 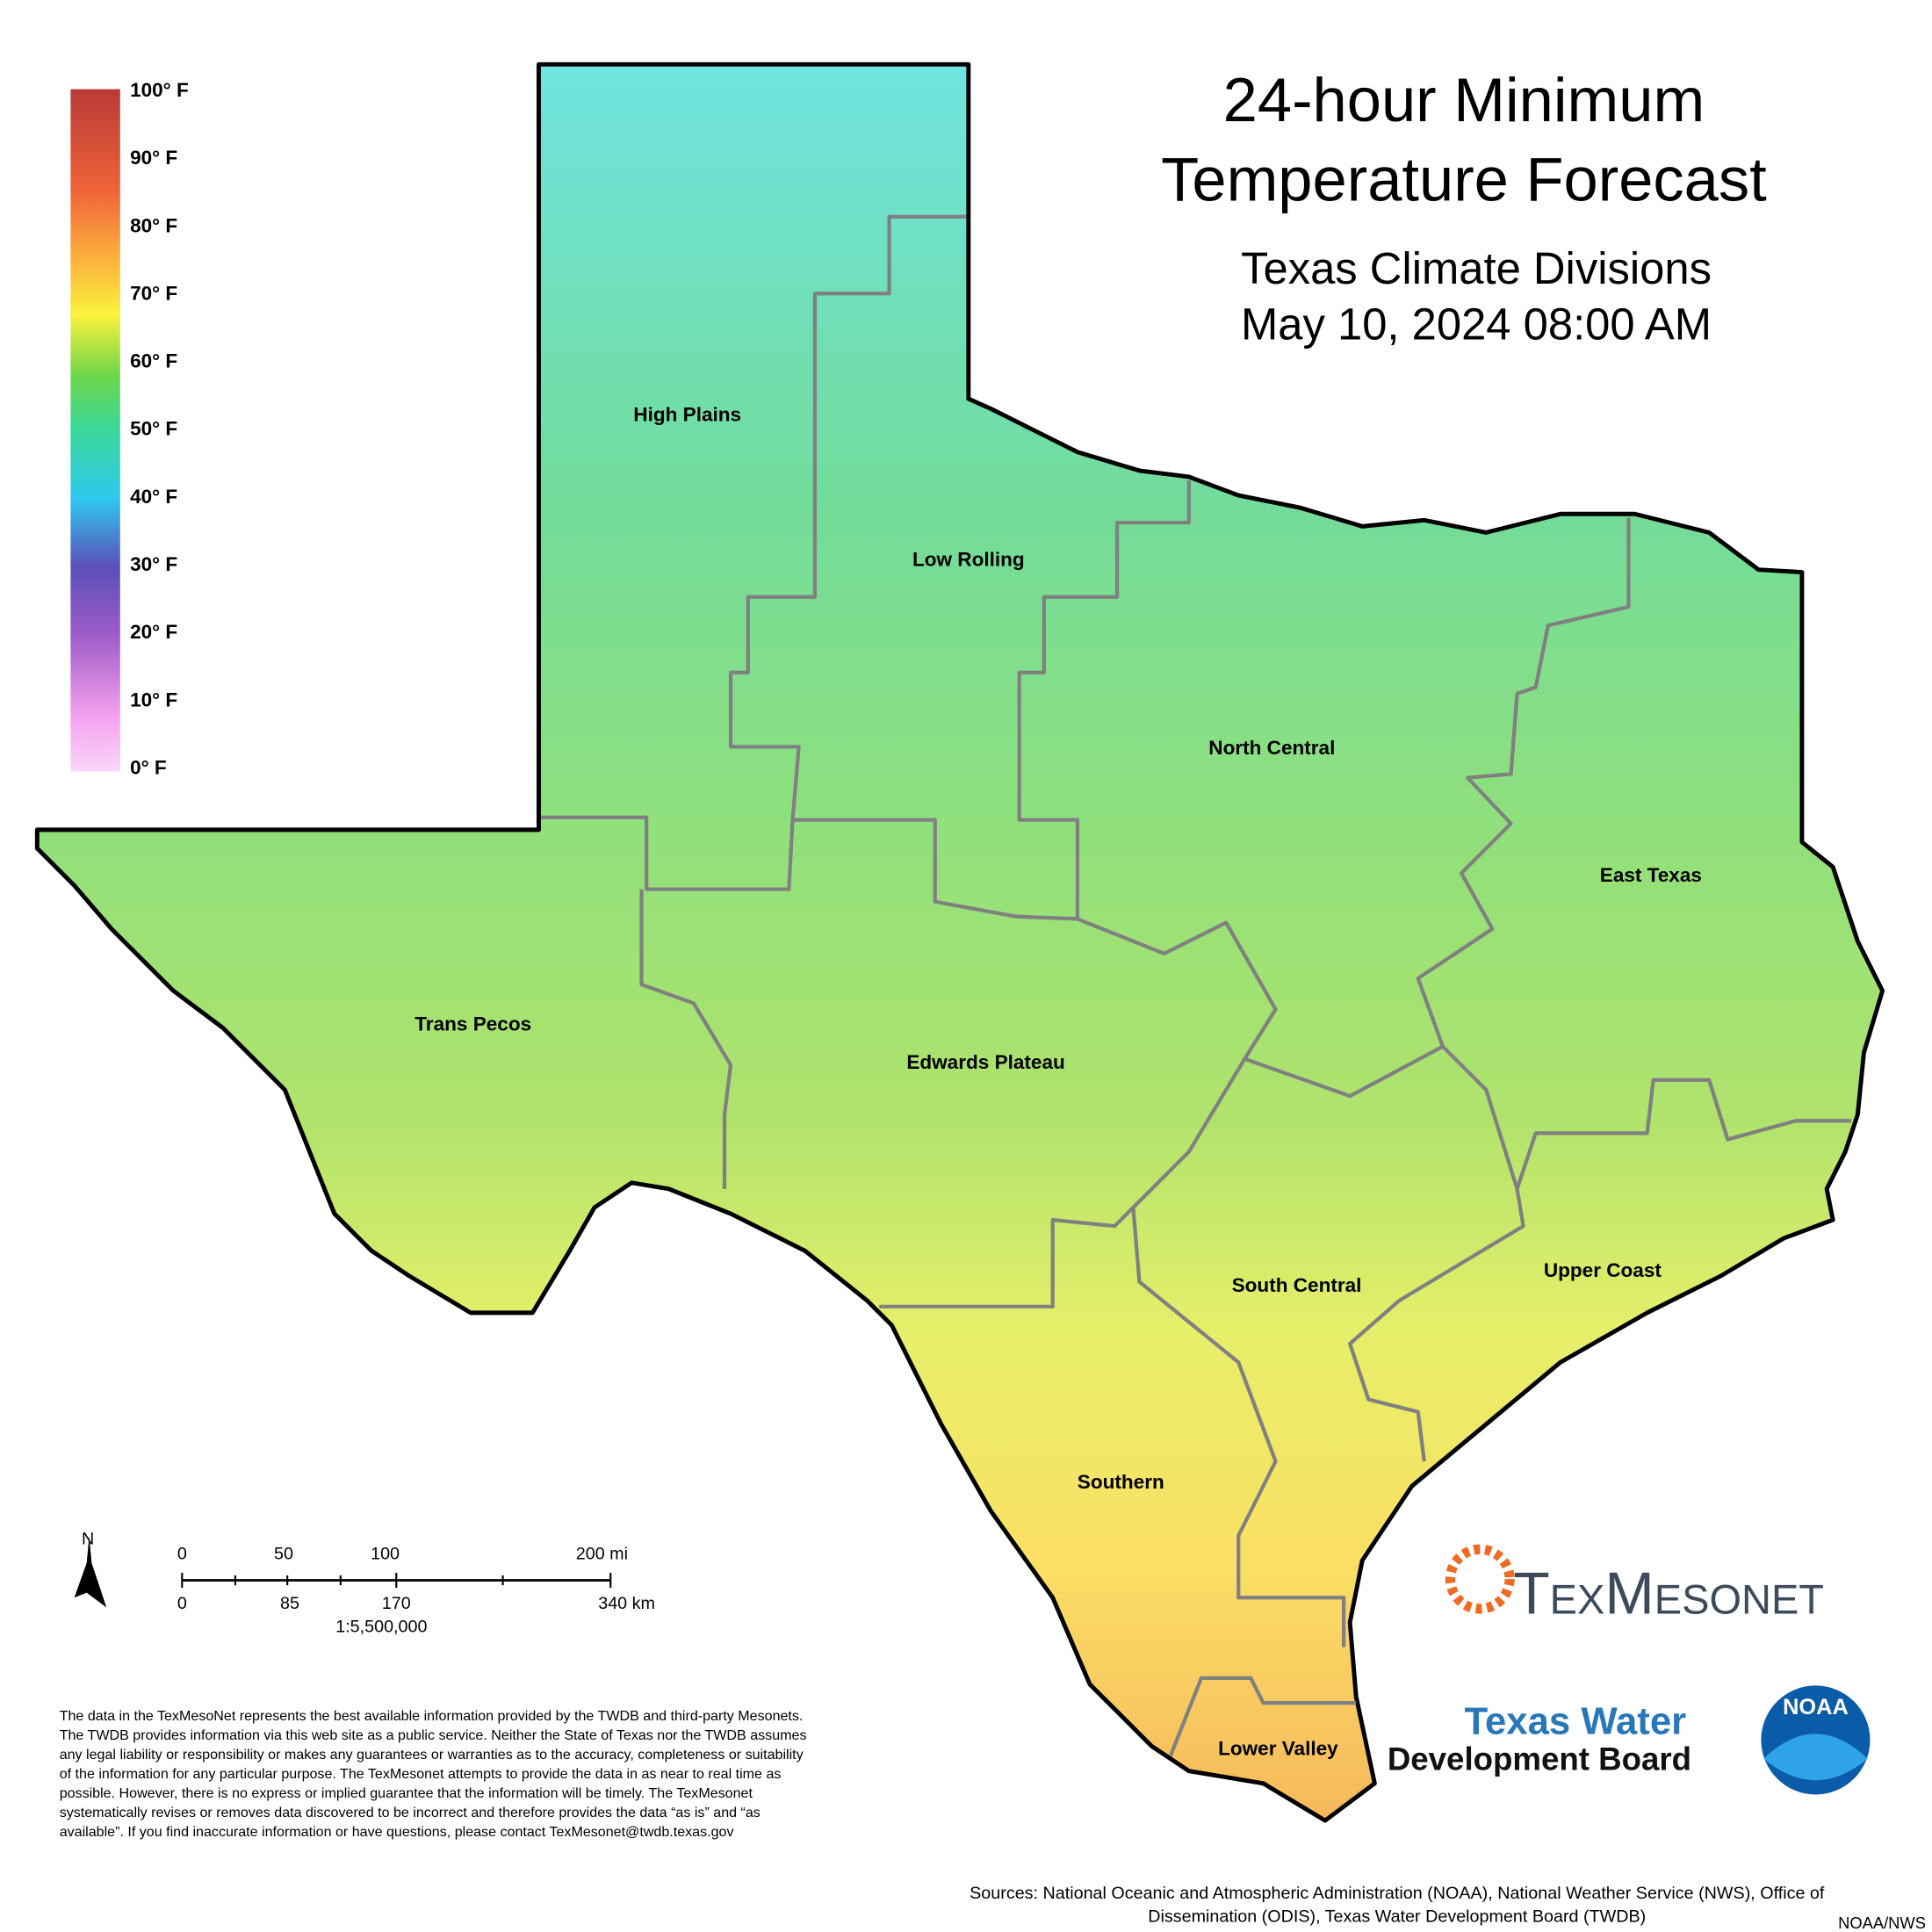 What do you see at coordinates (687, 414) in the screenshot?
I see `region-label: High Plains` at bounding box center [687, 414].